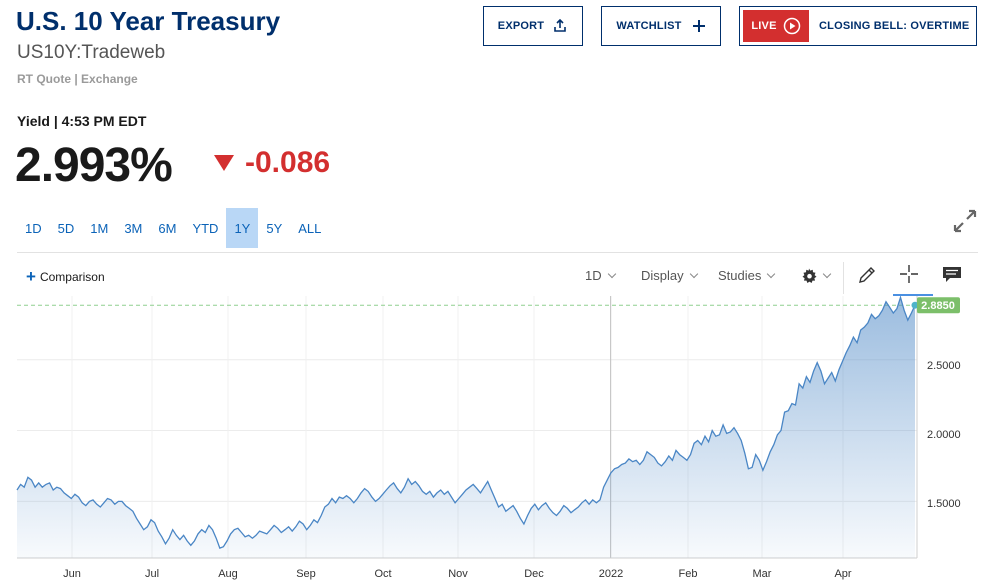  Describe the element at coordinates (534, 574) in the screenshot. I see `x-tick-label: Dec` at that location.